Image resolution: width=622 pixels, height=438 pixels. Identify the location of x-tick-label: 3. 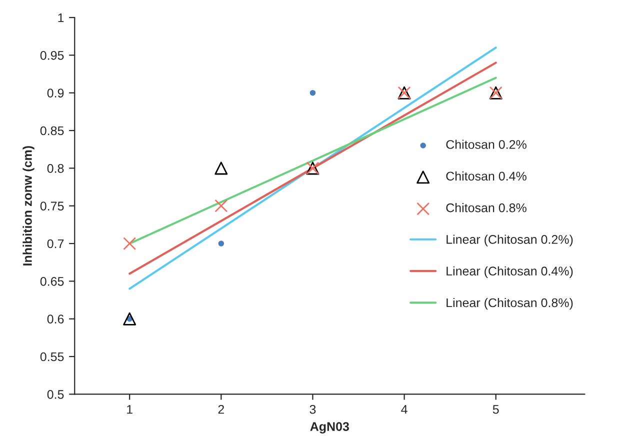
(313, 409).